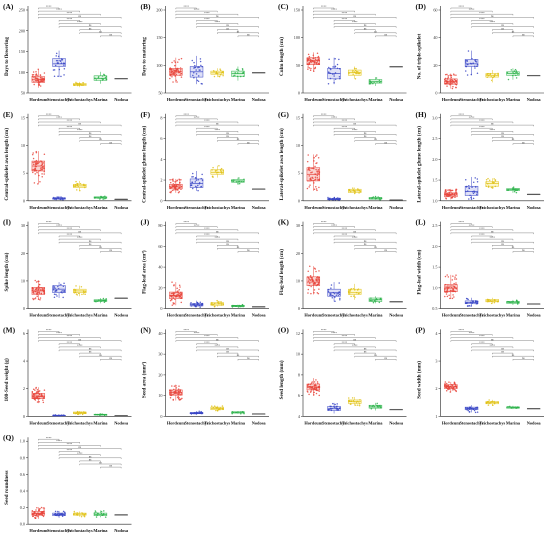 The width and height of the screenshot is (550, 539). What do you see at coordinates (38, 207) in the screenshot?
I see `x-tick-label: Hordeum` at bounding box center [38, 207].